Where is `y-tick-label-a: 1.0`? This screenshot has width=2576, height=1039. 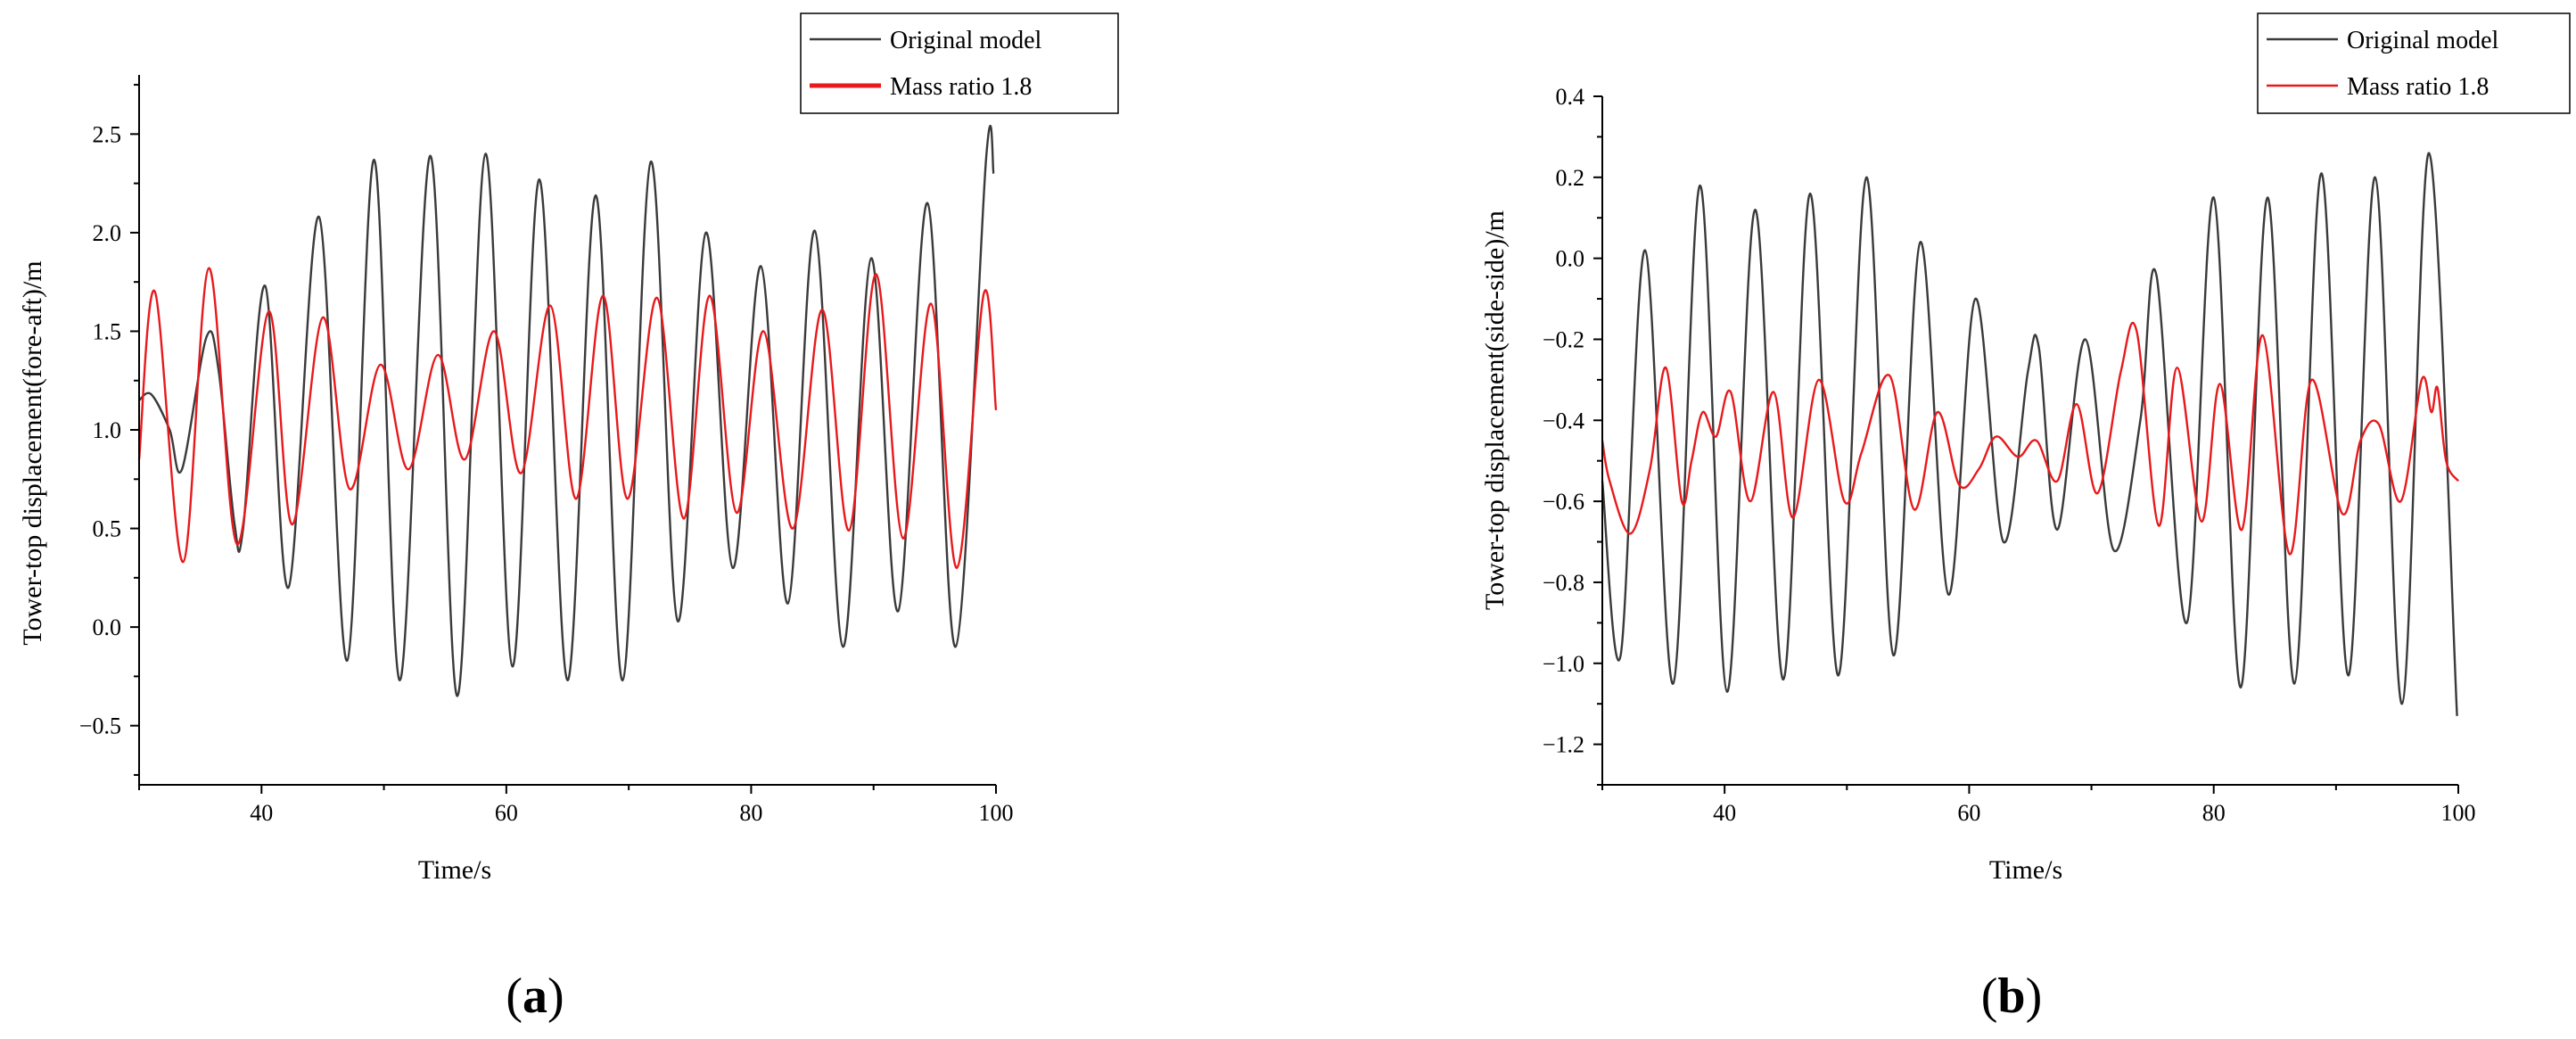 y-tick-label-a: 1.0 is located at coordinates (107, 430).